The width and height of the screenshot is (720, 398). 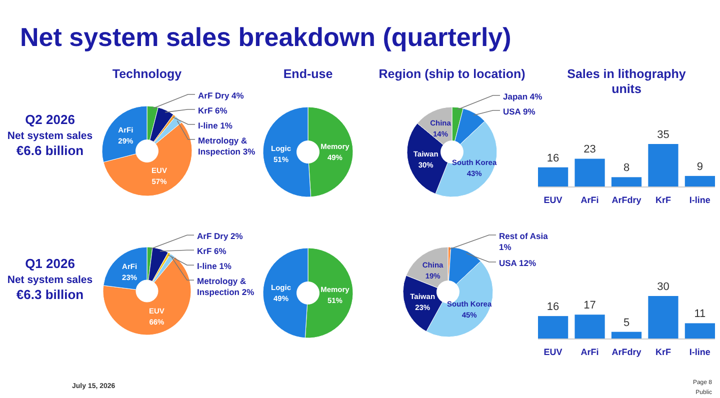 What do you see at coordinates (50, 150) in the screenshot?
I see `text: €6.6 billion` at bounding box center [50, 150].